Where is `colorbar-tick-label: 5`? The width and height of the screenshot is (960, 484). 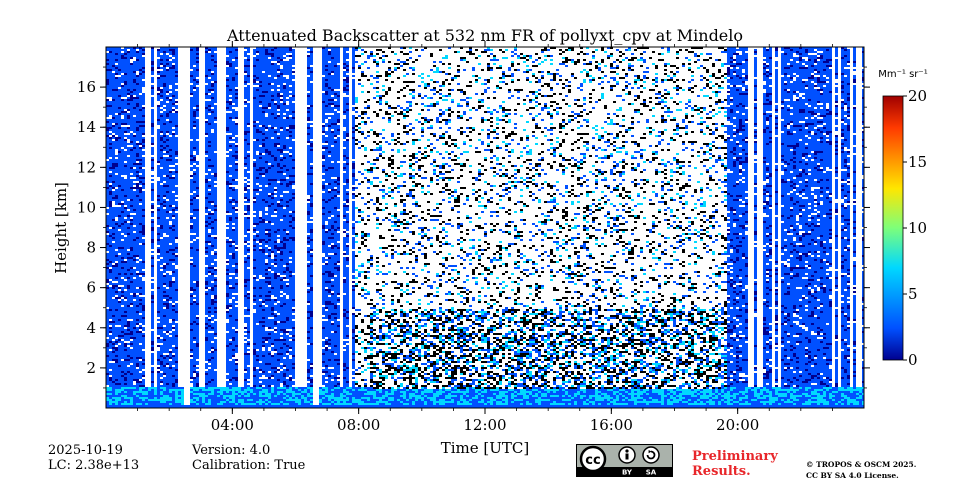 colorbar-tick-label: 5 is located at coordinates (913, 294).